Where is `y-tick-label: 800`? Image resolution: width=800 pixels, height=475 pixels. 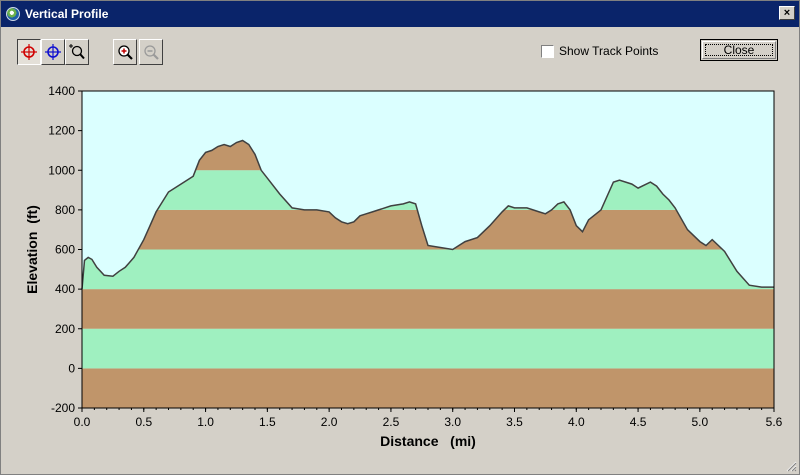
y-tick-label: 800 is located at coordinates (65, 210).